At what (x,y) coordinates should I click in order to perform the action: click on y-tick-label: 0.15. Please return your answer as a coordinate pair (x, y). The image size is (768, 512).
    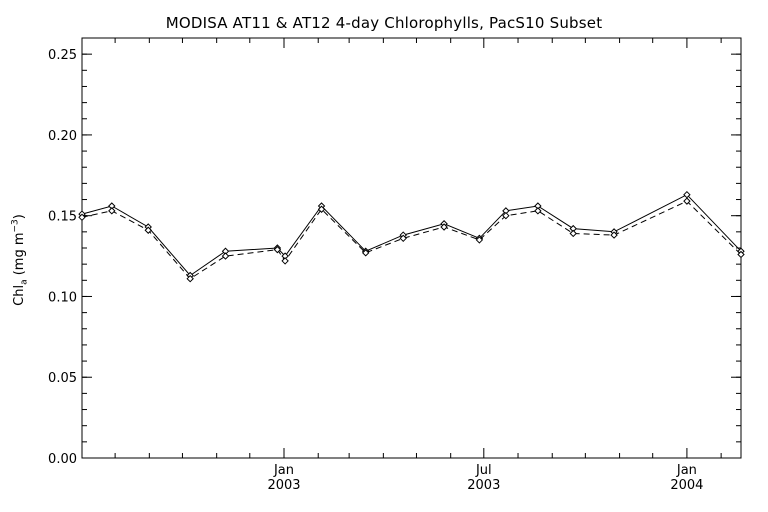
    Looking at the image, I should click on (62, 217).